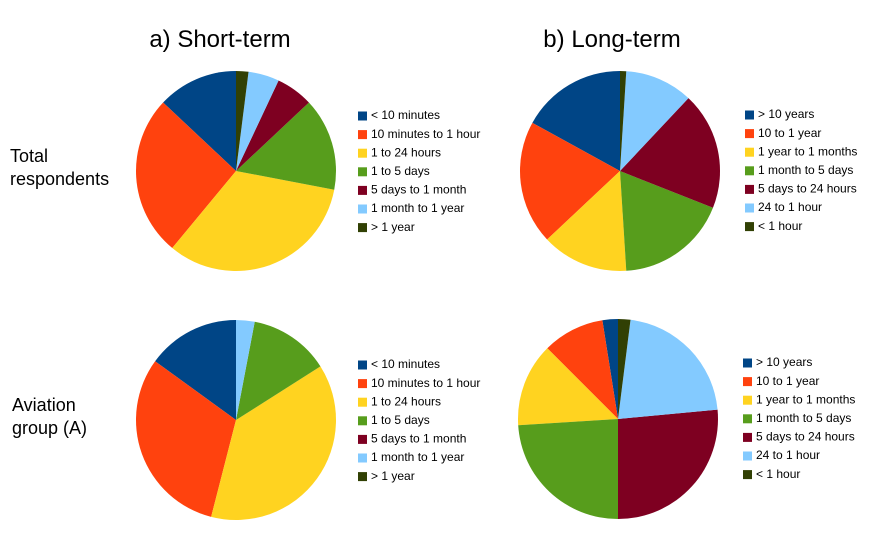 The image size is (880, 555). What do you see at coordinates (50, 416) in the screenshot?
I see `row-label: Aviation group (A)` at bounding box center [50, 416].